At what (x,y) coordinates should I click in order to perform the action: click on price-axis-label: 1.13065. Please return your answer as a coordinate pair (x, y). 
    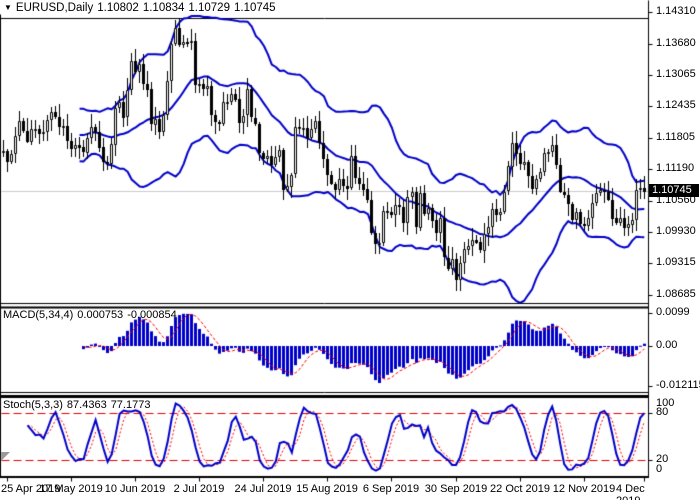
    Looking at the image, I should click on (676, 74).